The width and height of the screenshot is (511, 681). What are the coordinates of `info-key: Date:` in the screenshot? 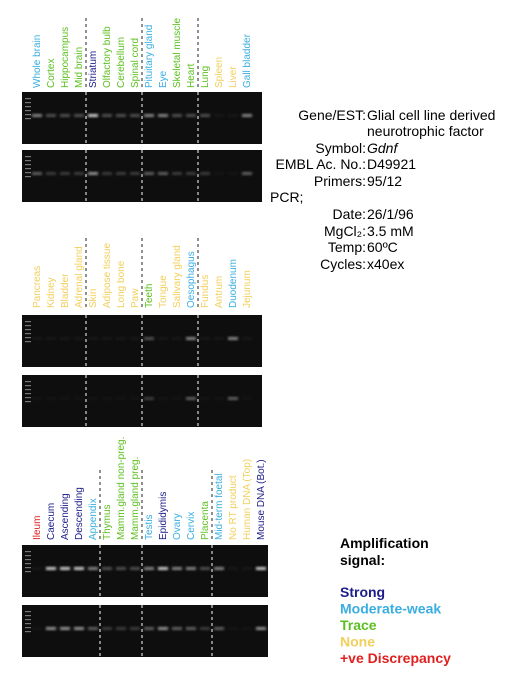 It's located at (349, 214).